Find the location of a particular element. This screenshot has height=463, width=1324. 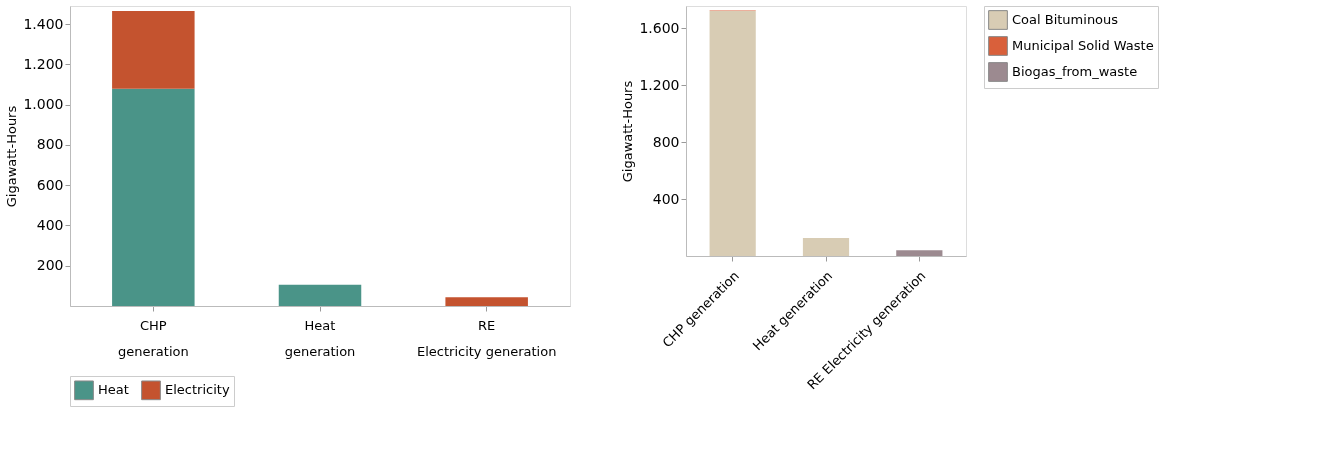

x-tick-label: CHP generation is located at coordinates (153, 338).